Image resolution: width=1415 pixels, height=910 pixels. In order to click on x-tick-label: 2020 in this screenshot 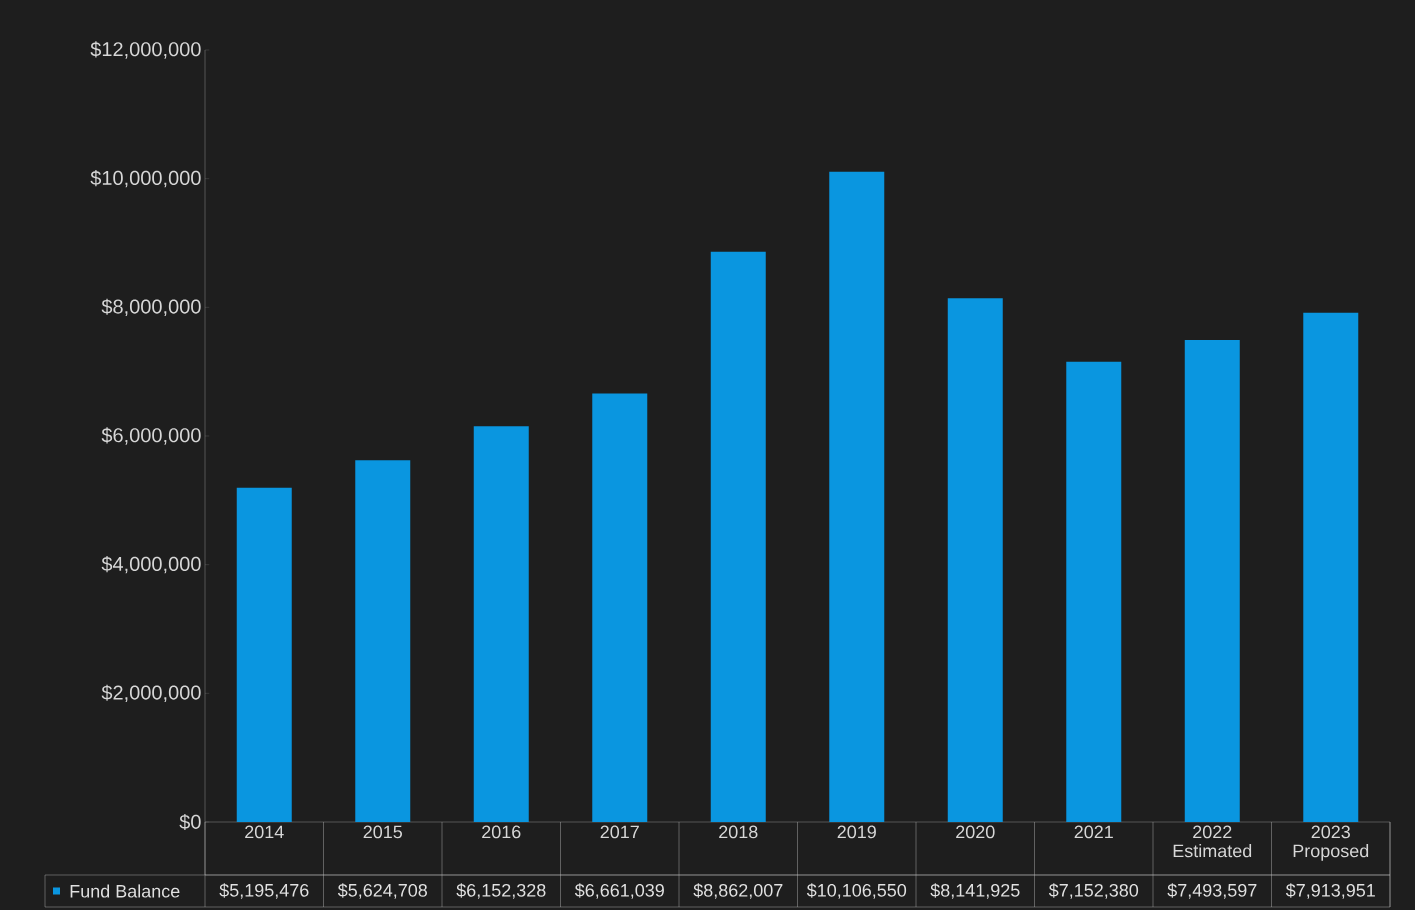, I will do `click(975, 832)`.